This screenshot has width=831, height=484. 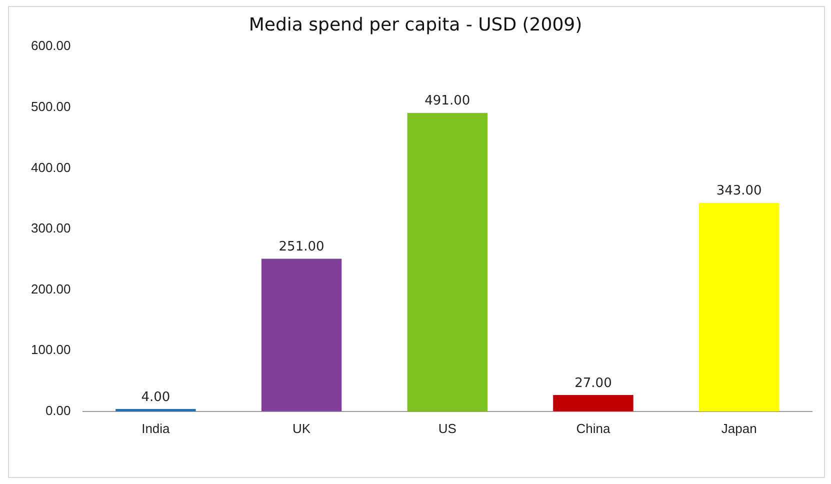 What do you see at coordinates (739, 428) in the screenshot?
I see `x-tick-label: Japan` at bounding box center [739, 428].